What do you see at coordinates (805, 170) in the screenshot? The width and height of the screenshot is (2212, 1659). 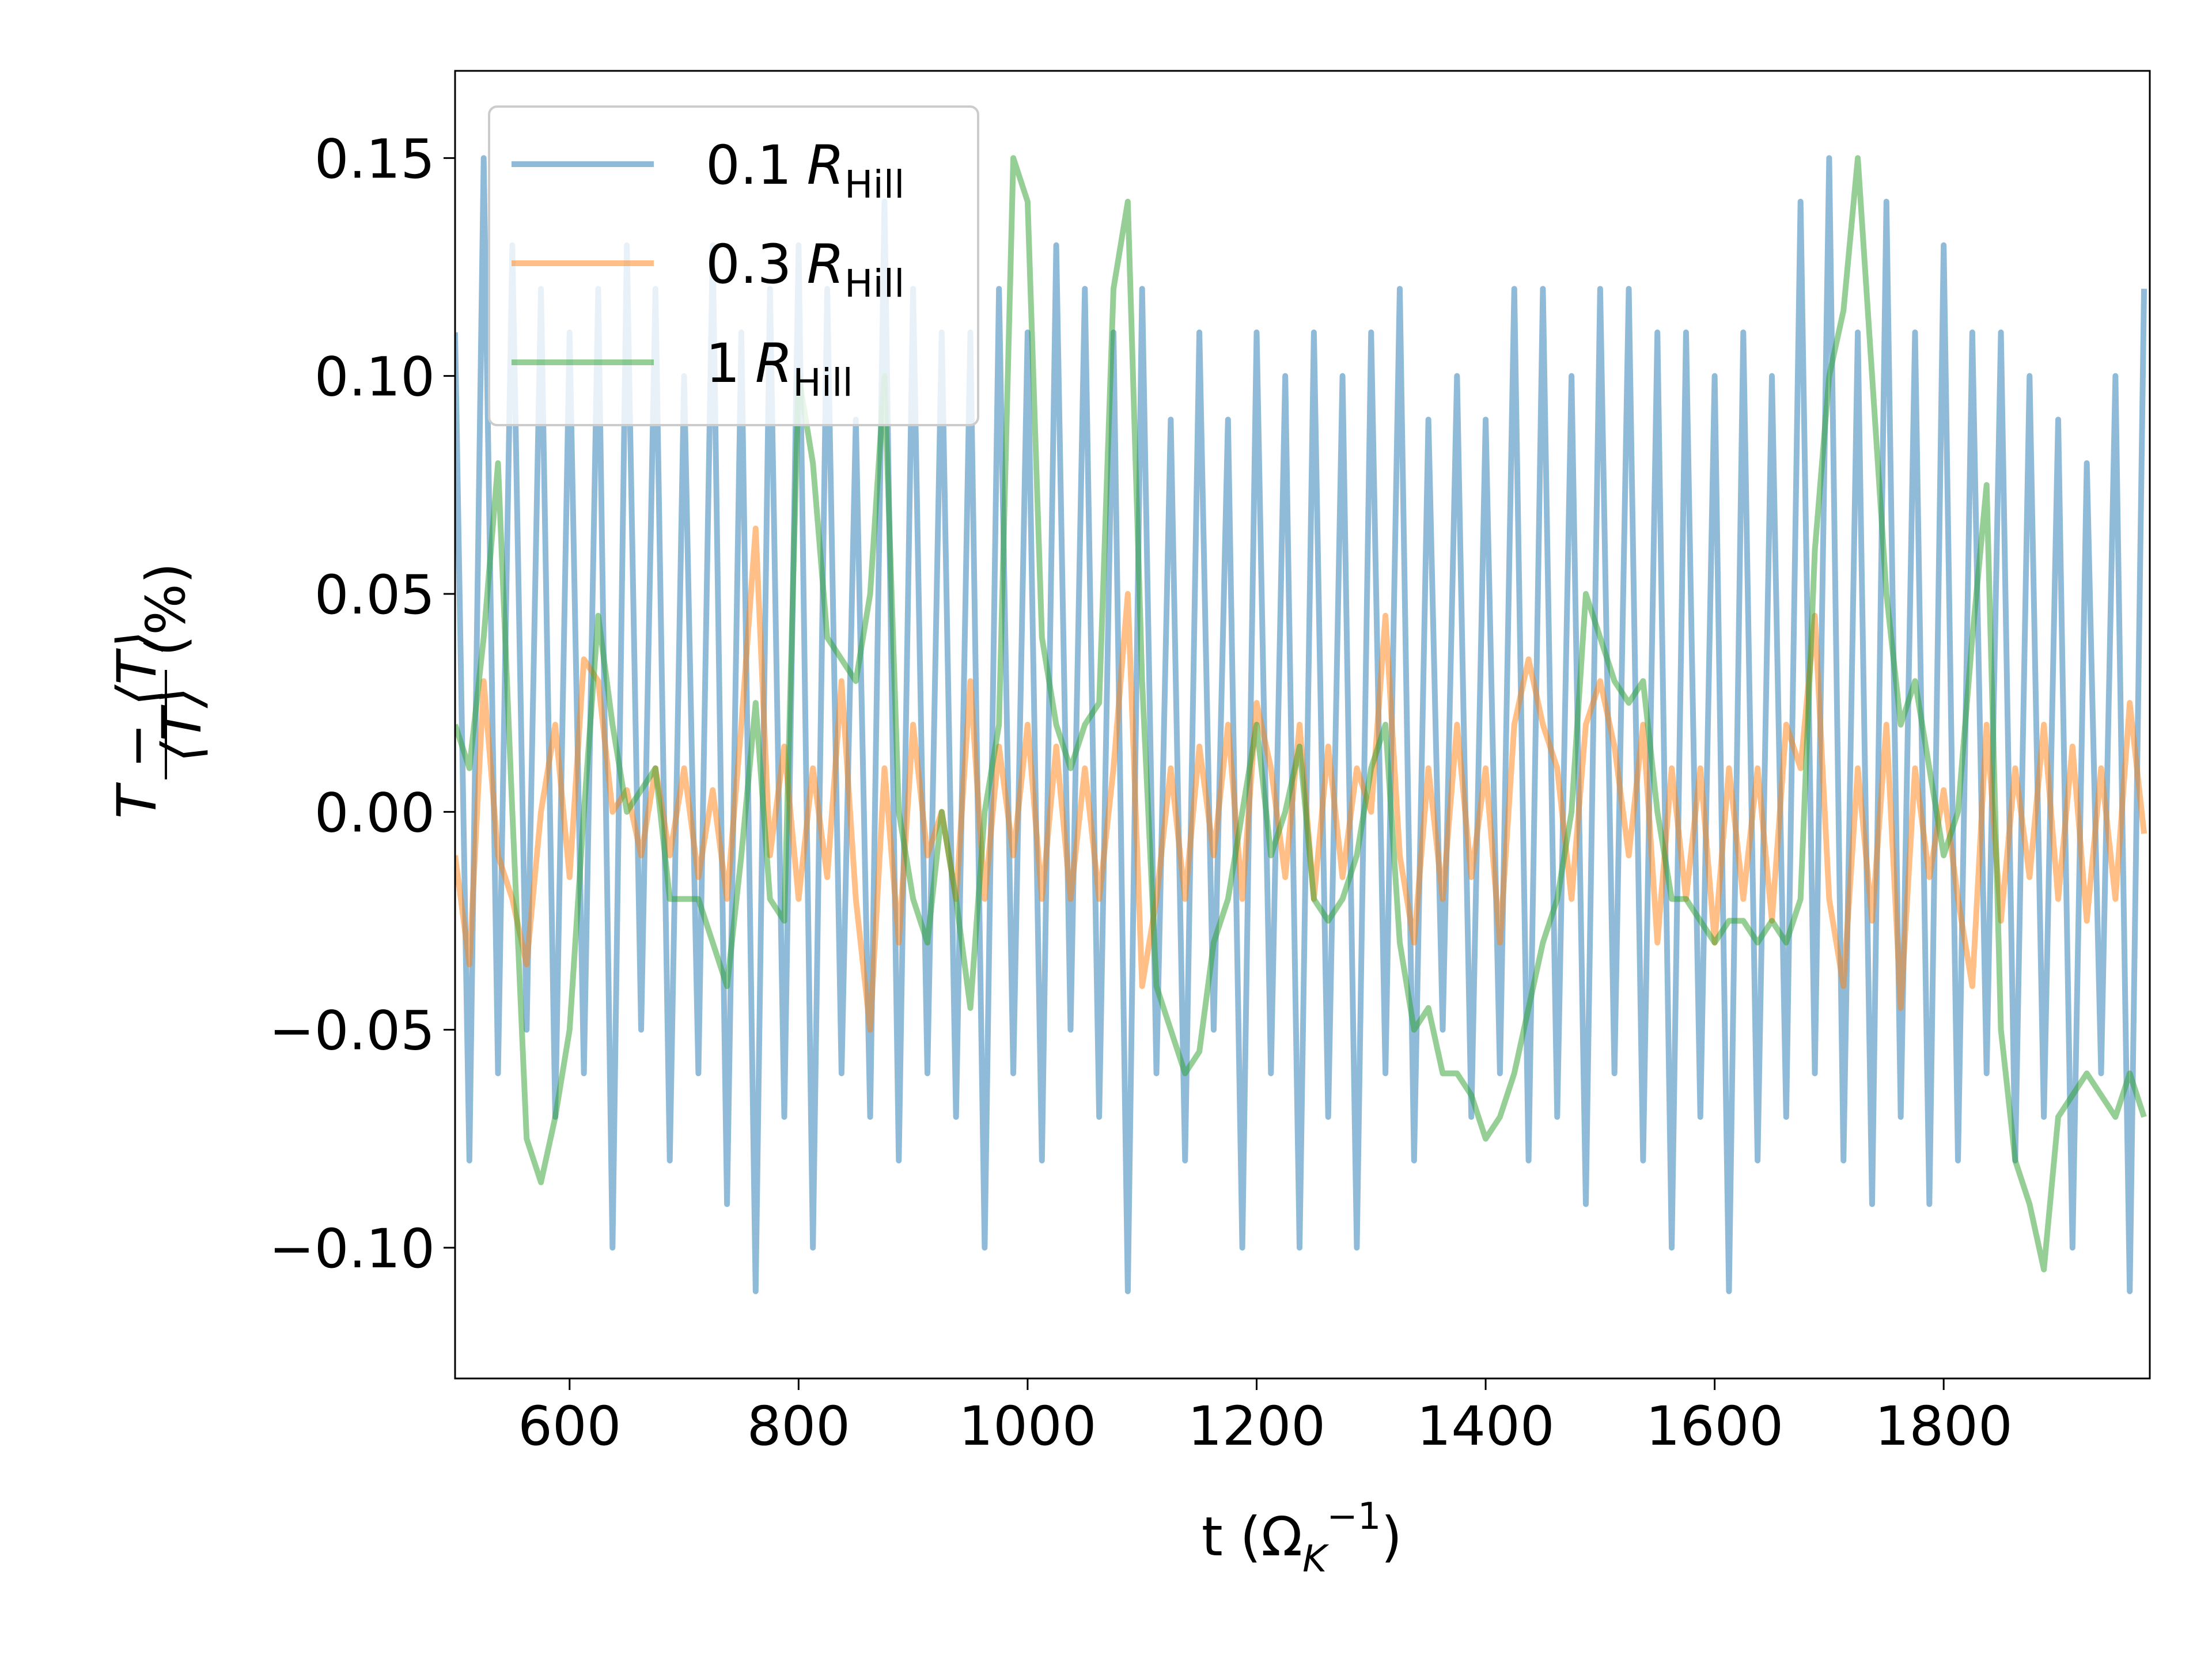 I see `legend-label: 0.1 RHill` at bounding box center [805, 170].